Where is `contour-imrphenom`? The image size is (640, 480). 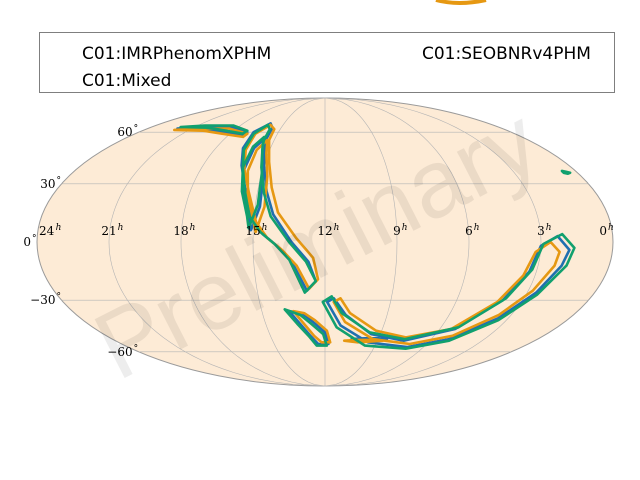
contour-imrphenom is located at coordinates (308, 327).